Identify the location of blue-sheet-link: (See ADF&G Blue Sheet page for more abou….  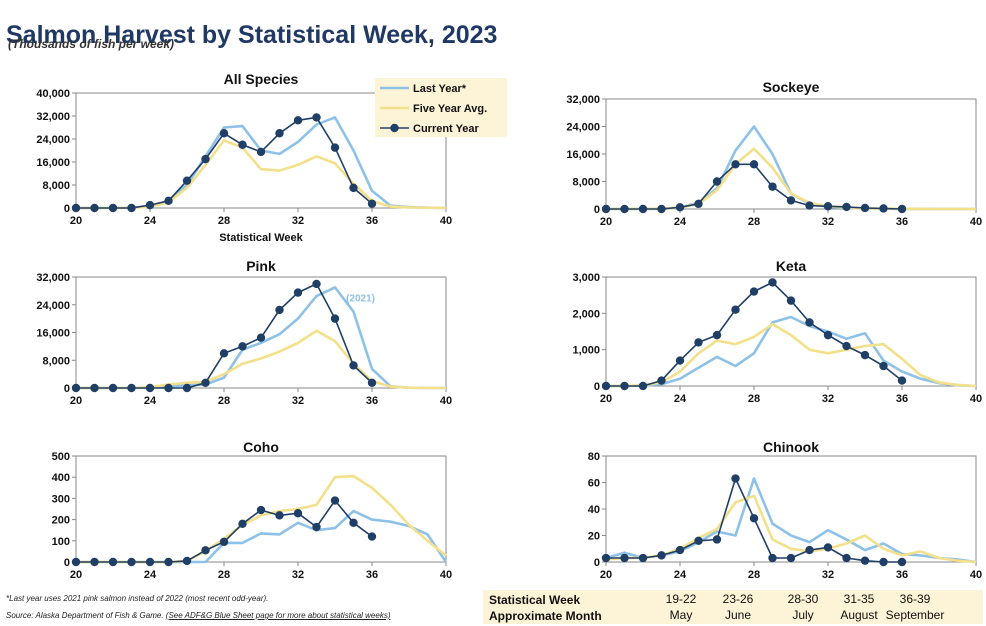
(278, 615).